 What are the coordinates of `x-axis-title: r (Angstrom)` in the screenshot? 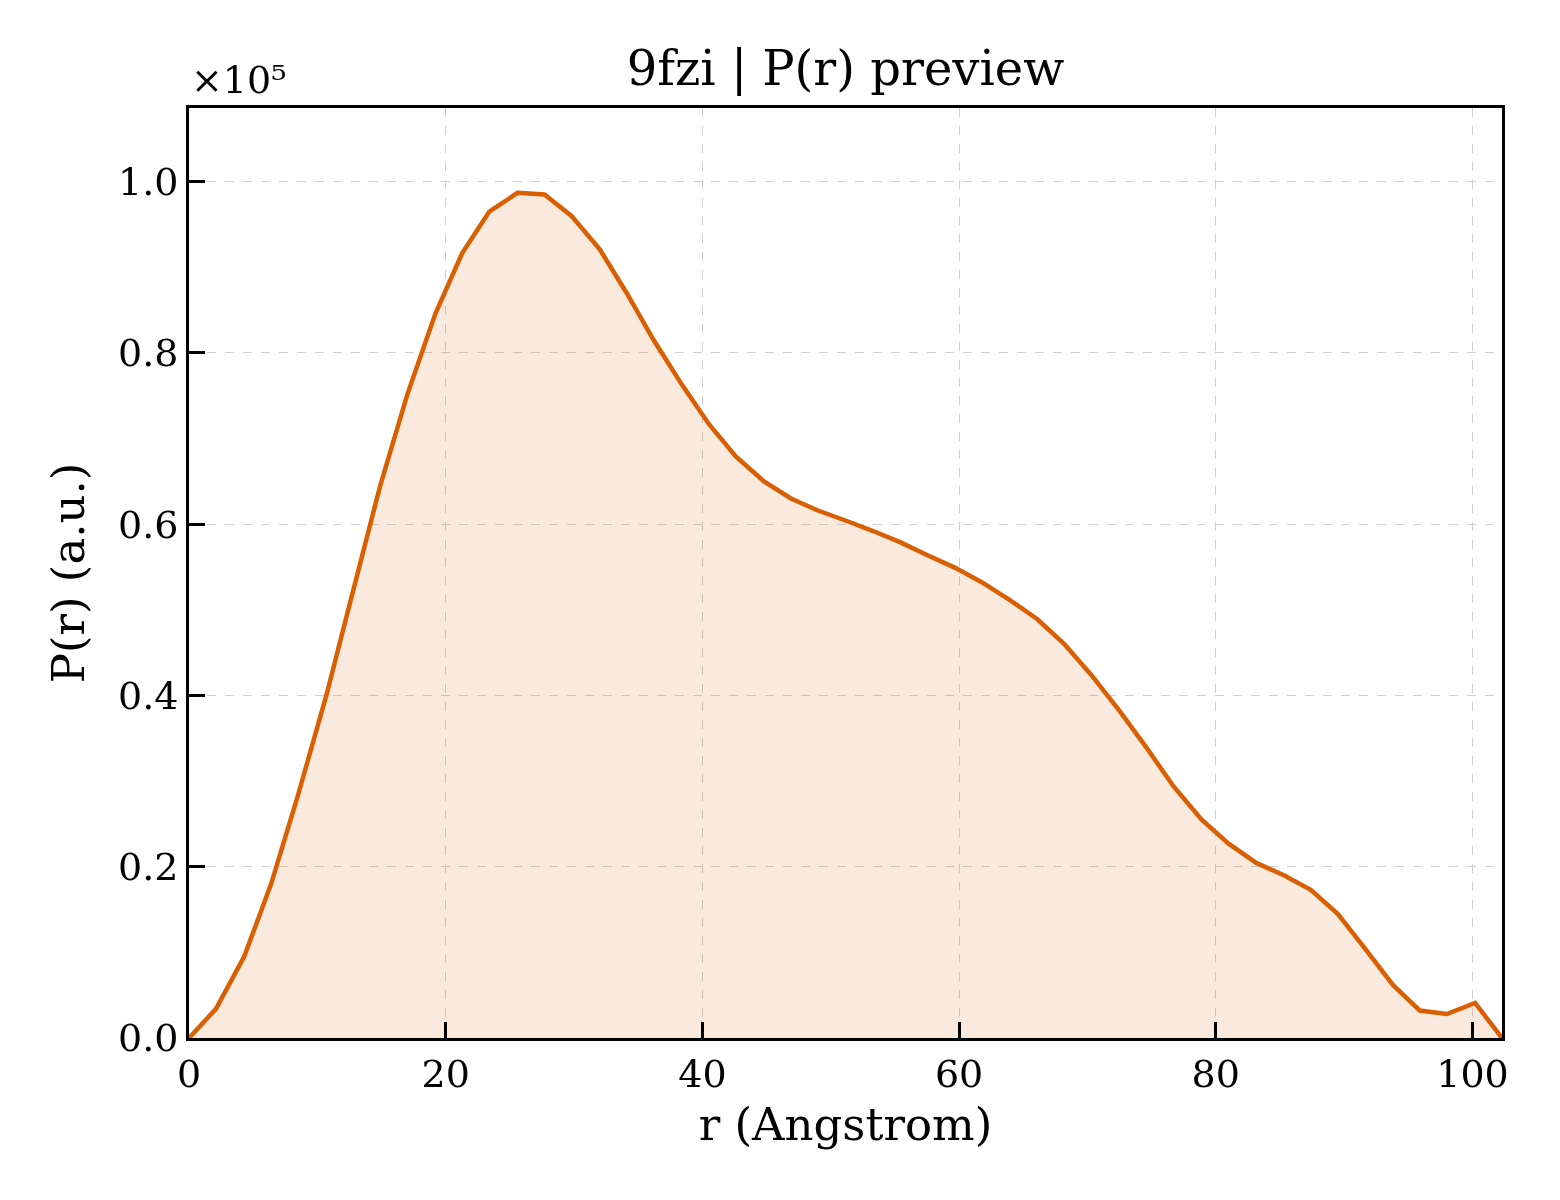 It's located at (845, 1124).